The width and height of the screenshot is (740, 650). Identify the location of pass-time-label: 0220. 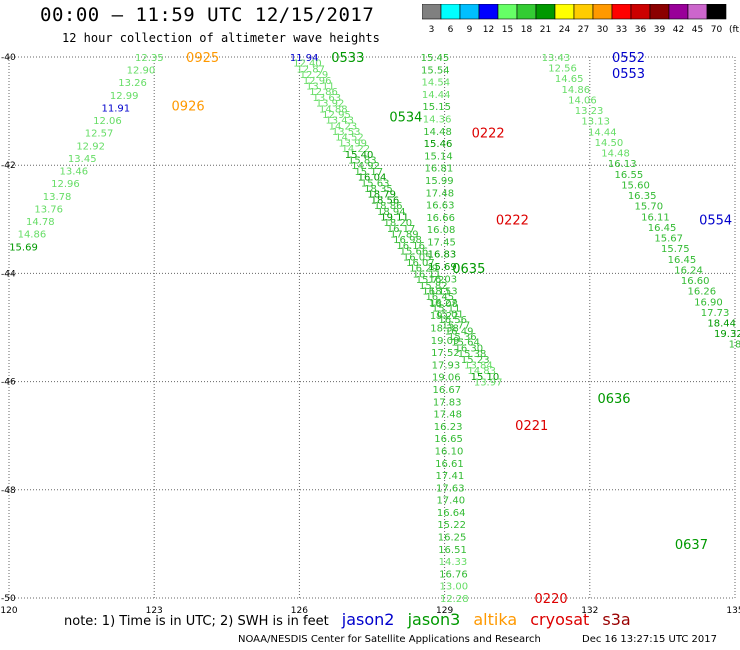
(551, 599).